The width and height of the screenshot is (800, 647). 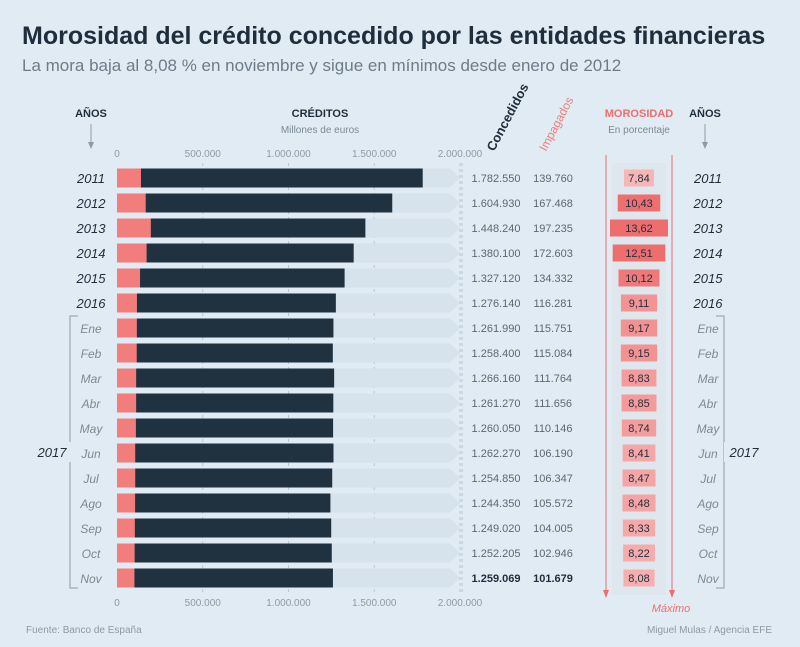 I want to click on rate-value: 12,51, so click(x=639, y=254).